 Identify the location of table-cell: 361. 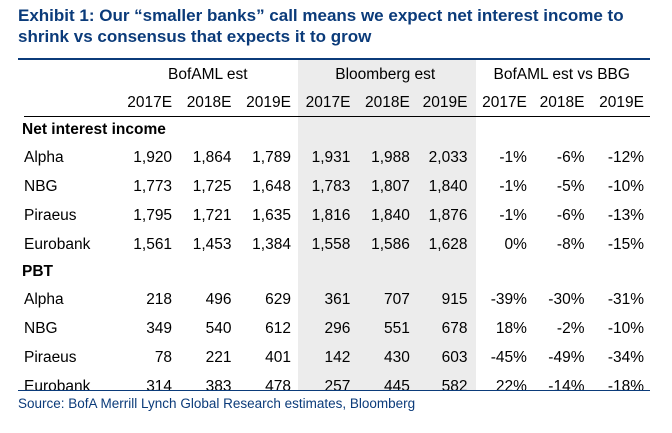
(337, 299).